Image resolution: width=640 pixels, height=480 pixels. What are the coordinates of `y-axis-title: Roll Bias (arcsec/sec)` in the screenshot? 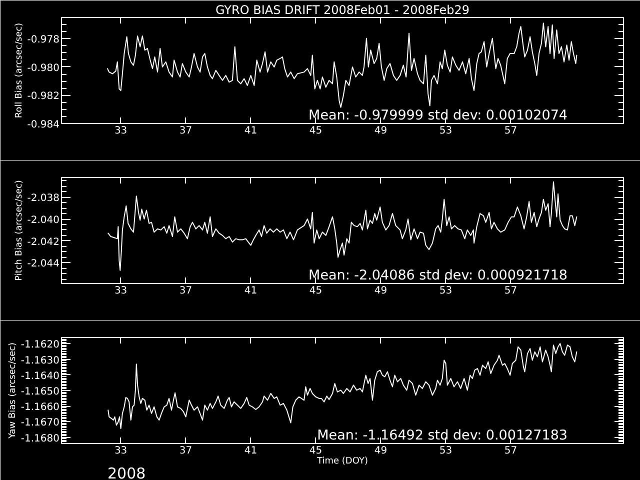 It's located at (19, 70).